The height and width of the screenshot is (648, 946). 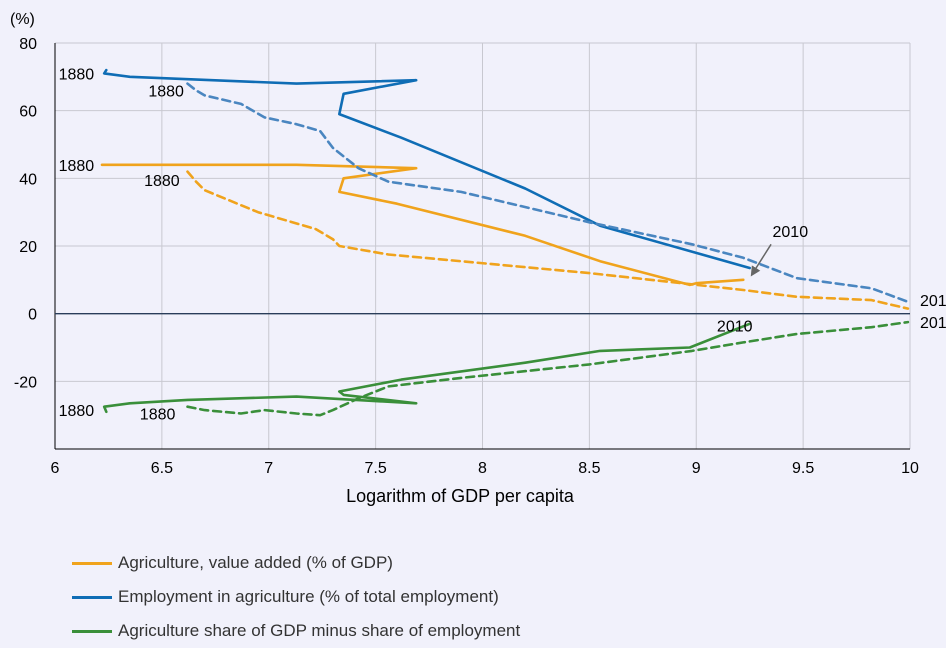 What do you see at coordinates (255, 562) in the screenshot?
I see `legend-label: Agriculture, value added (% of GDP)` at bounding box center [255, 562].